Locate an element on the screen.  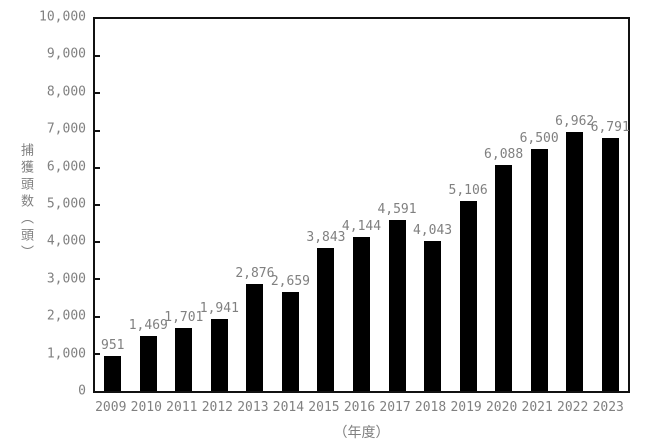
y-tick-label: 4,000 is located at coordinates (66, 241).